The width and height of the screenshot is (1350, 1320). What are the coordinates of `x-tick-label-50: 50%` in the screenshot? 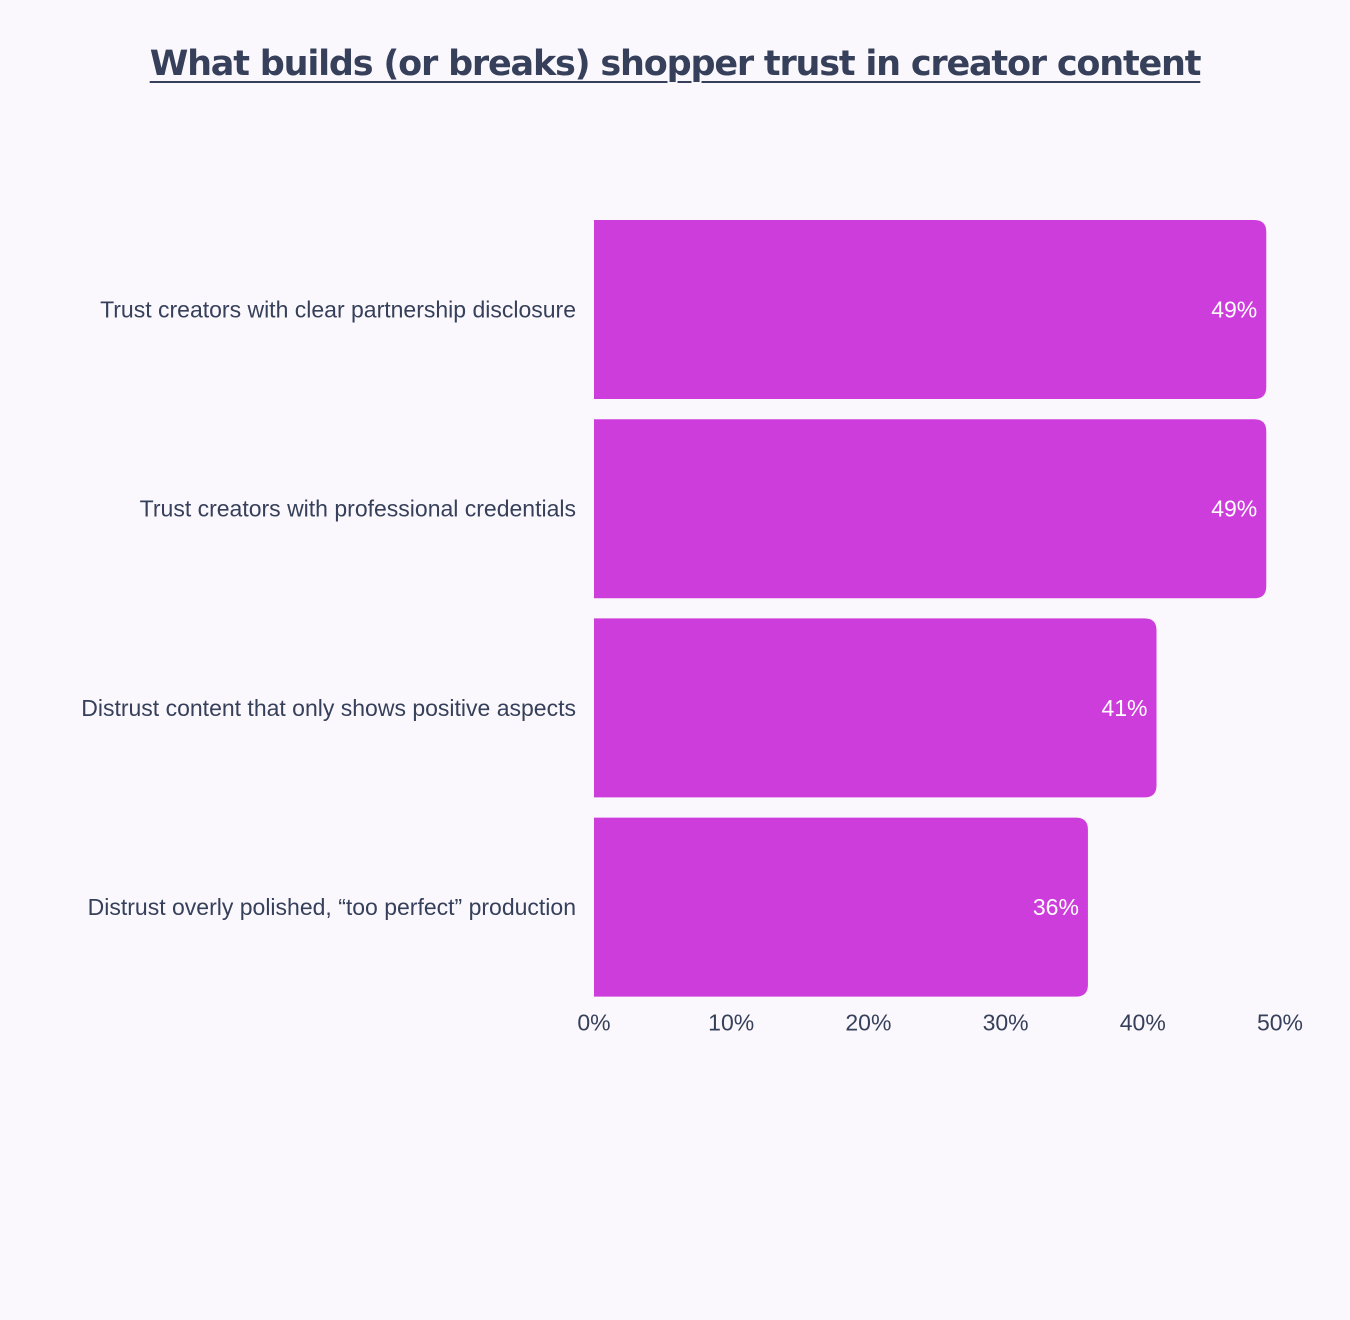 It's located at (1280, 1023).